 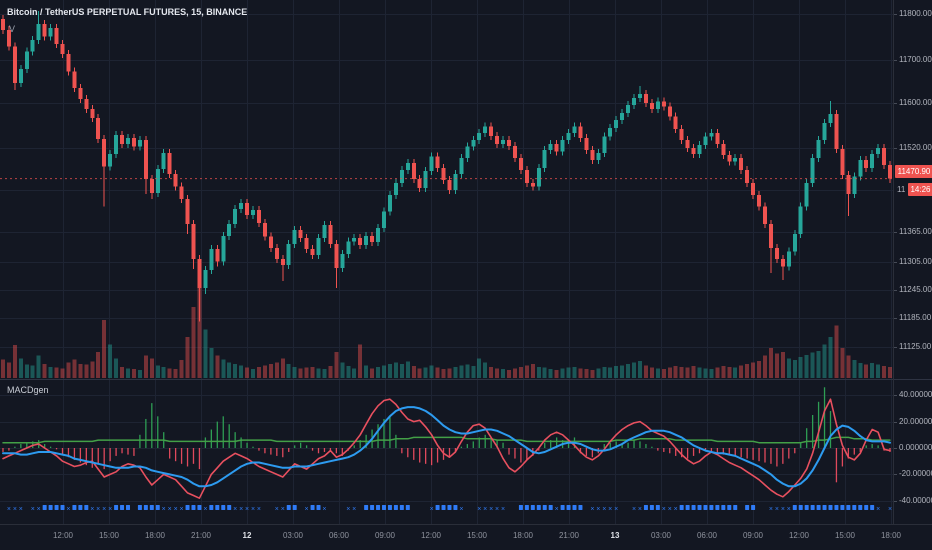 I want to click on countdown-row: 11 14:26, so click(x=914, y=190).